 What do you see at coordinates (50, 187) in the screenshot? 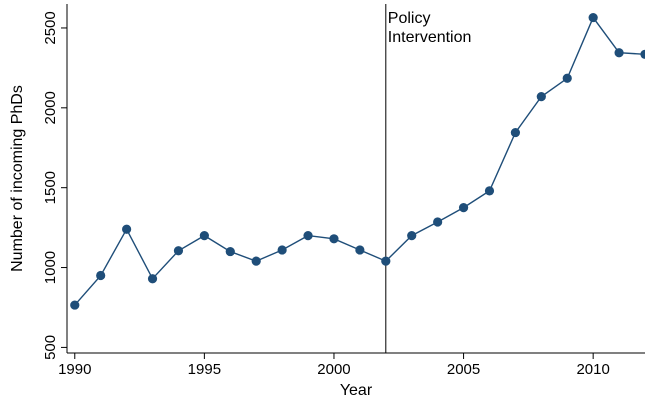
I see `y-tick-label: 1500` at bounding box center [50, 187].